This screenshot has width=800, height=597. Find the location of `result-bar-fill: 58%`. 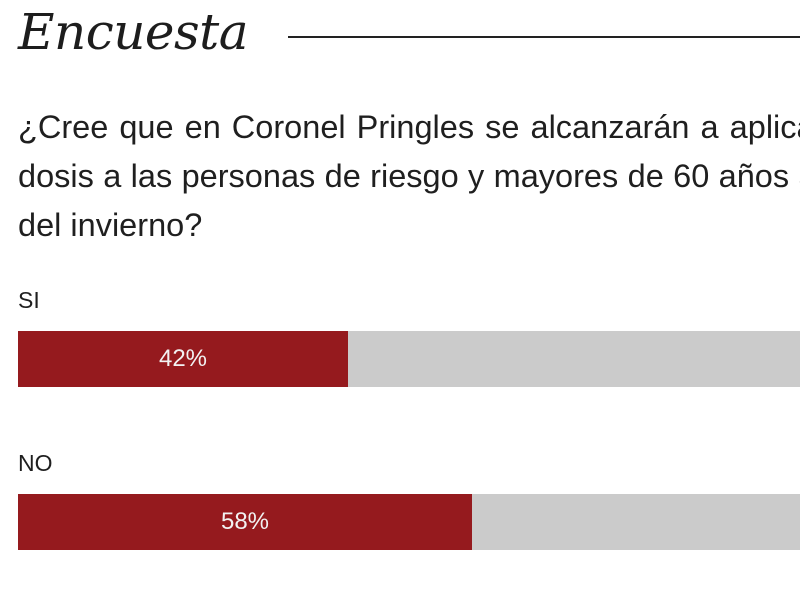

result-bar-fill: 58% is located at coordinates (245, 522).